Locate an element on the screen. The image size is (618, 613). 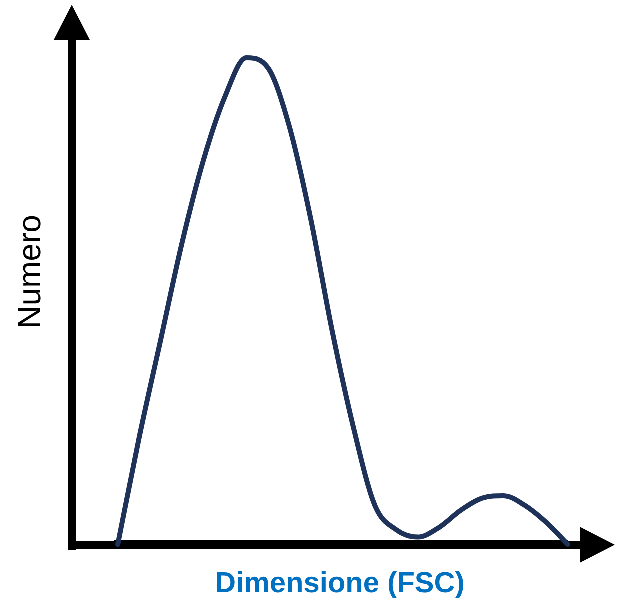
y-axis-title: Numero is located at coordinates (30, 272).